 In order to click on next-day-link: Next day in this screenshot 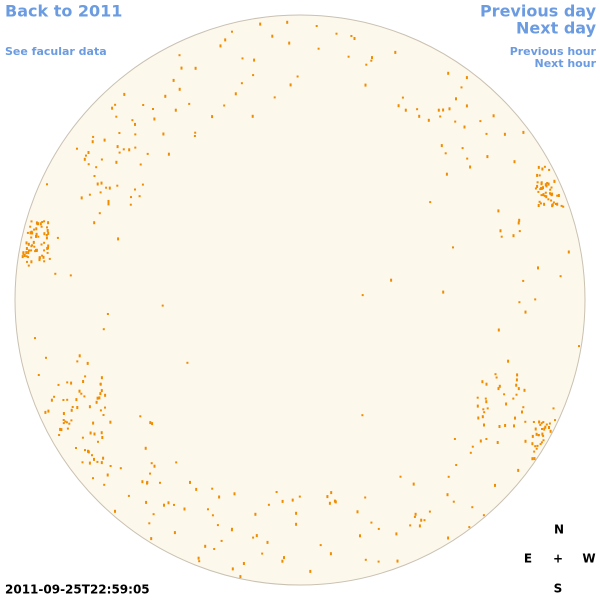, I will do `click(556, 28)`.